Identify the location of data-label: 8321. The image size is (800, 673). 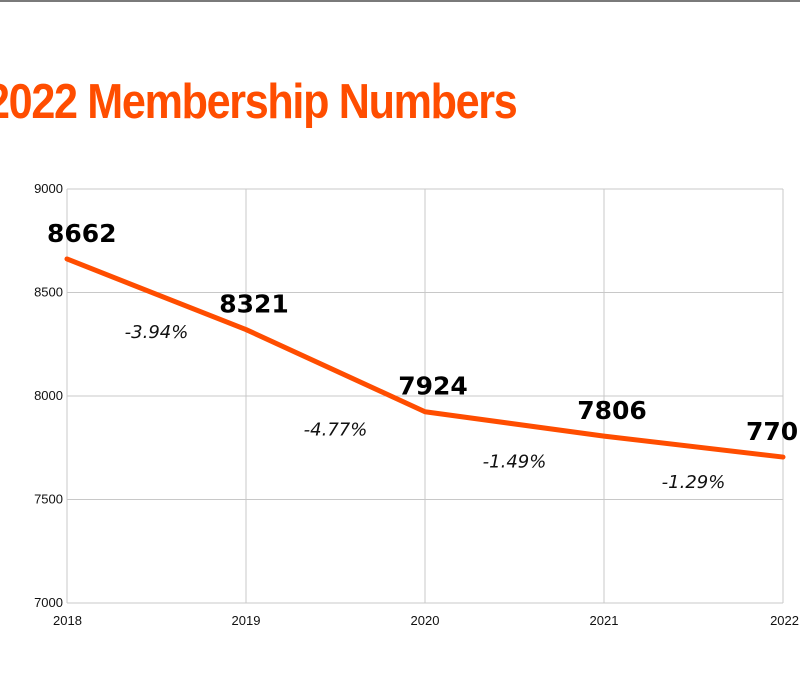
(254, 304).